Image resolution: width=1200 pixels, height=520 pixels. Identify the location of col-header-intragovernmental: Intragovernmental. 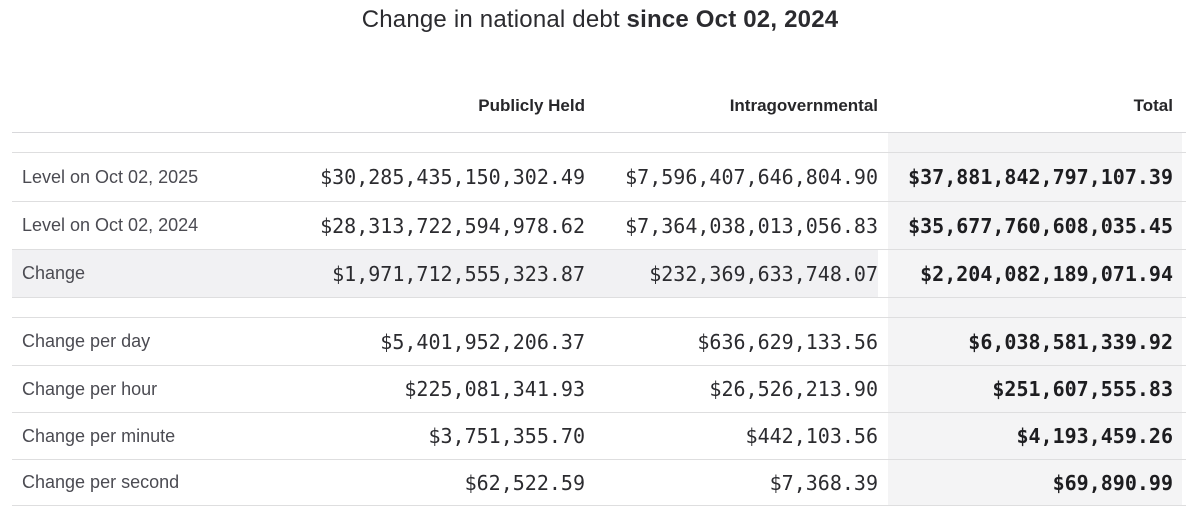
(803, 105).